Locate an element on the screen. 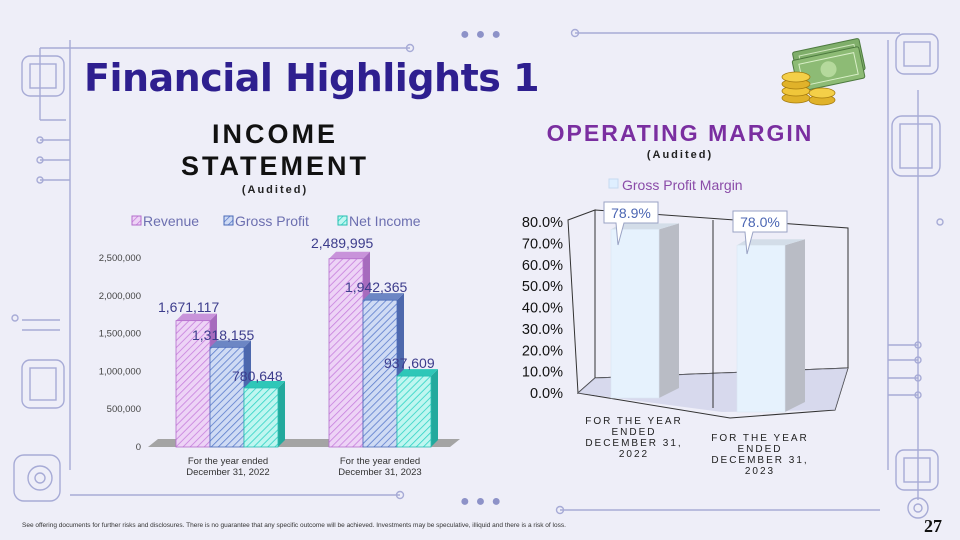 The height and width of the screenshot is (540, 960). y-tick-label: 40.0% is located at coordinates (542, 309).